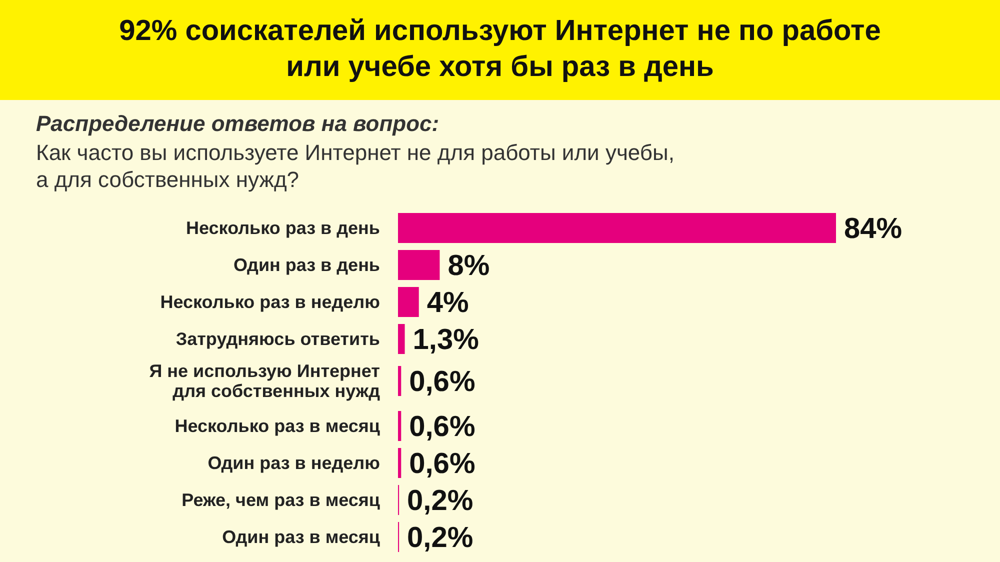 The height and width of the screenshot is (562, 1000). Describe the element at coordinates (278, 339) in the screenshot. I see `y-tick-label: Затрудняюсь ответить` at that location.